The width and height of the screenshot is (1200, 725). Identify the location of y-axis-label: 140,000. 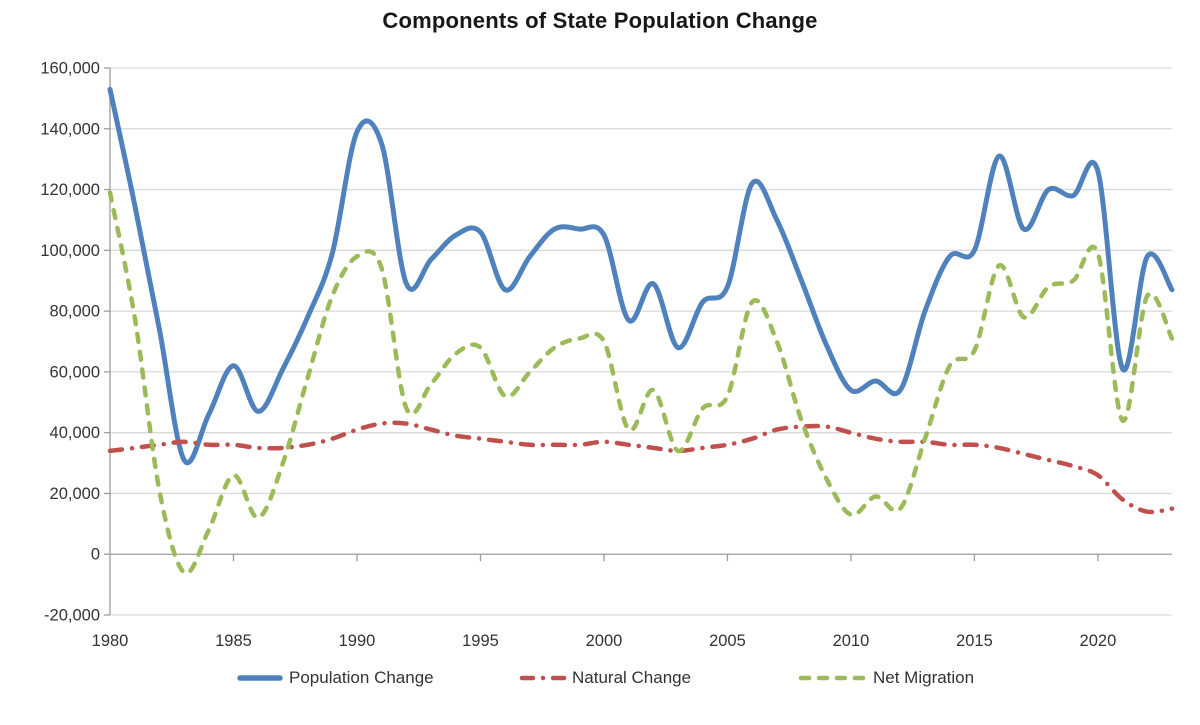
(70, 129).